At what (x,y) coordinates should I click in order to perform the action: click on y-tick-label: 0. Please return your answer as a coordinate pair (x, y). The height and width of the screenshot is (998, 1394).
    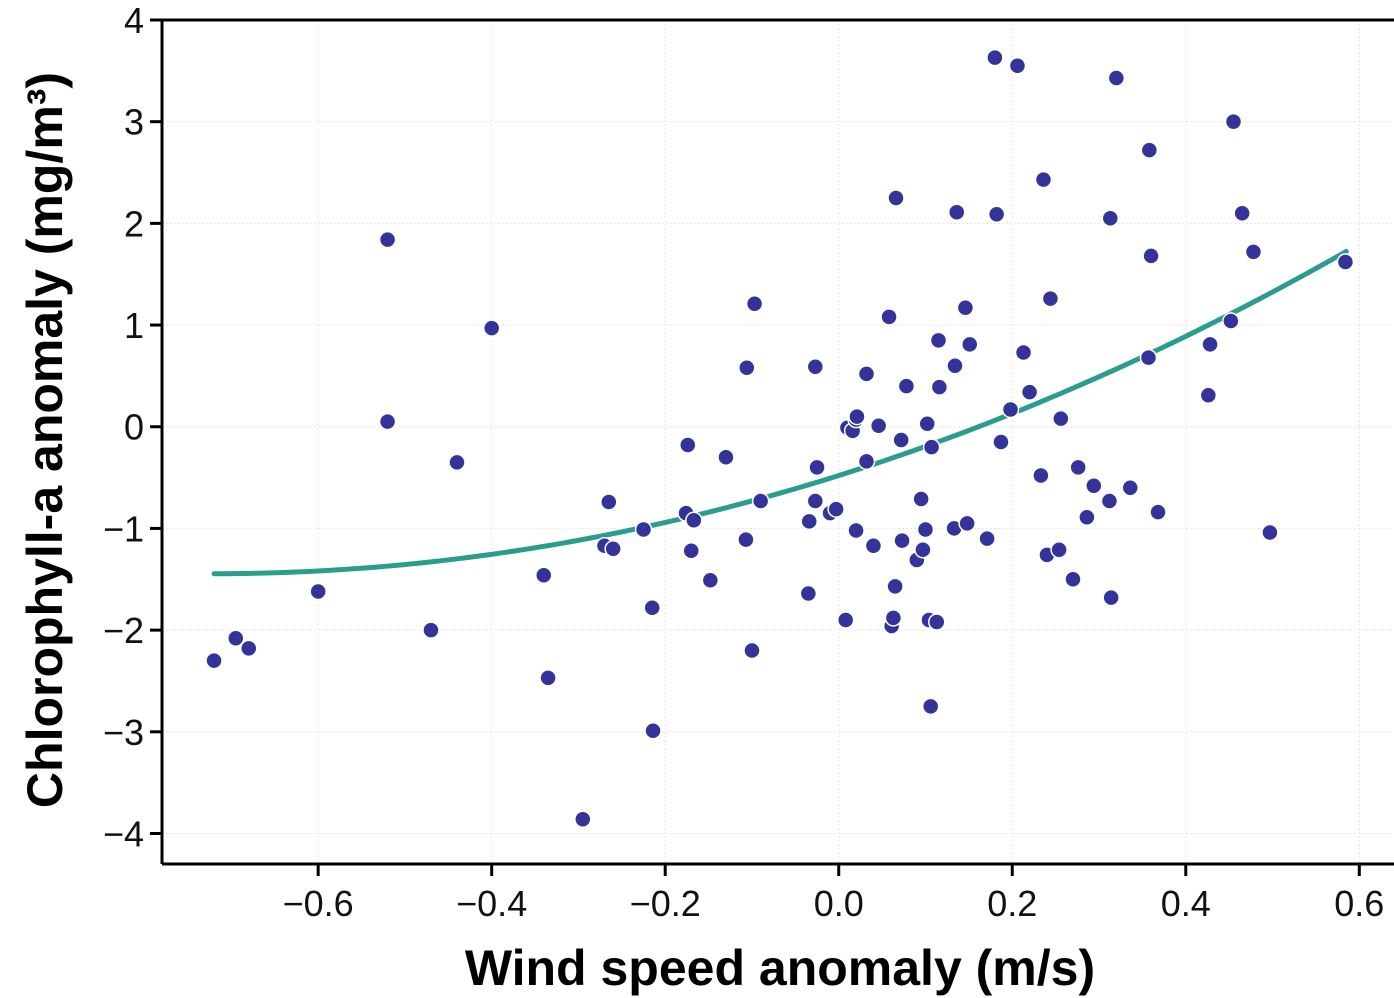
    Looking at the image, I should click on (134, 427).